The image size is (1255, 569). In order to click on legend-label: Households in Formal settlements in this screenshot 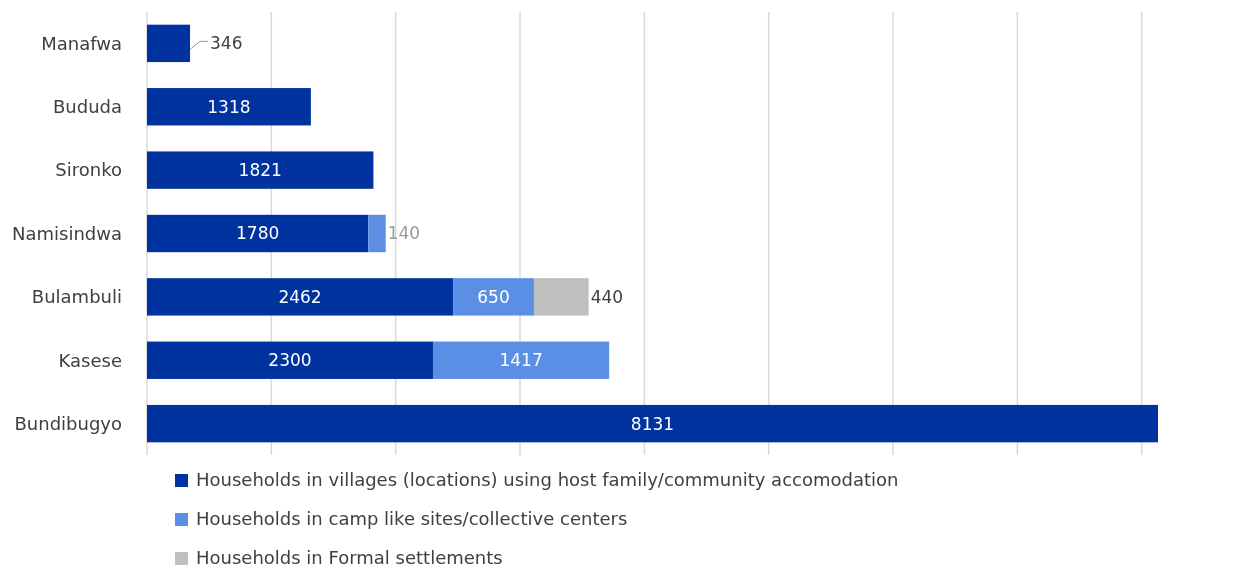, I will do `click(349, 558)`.